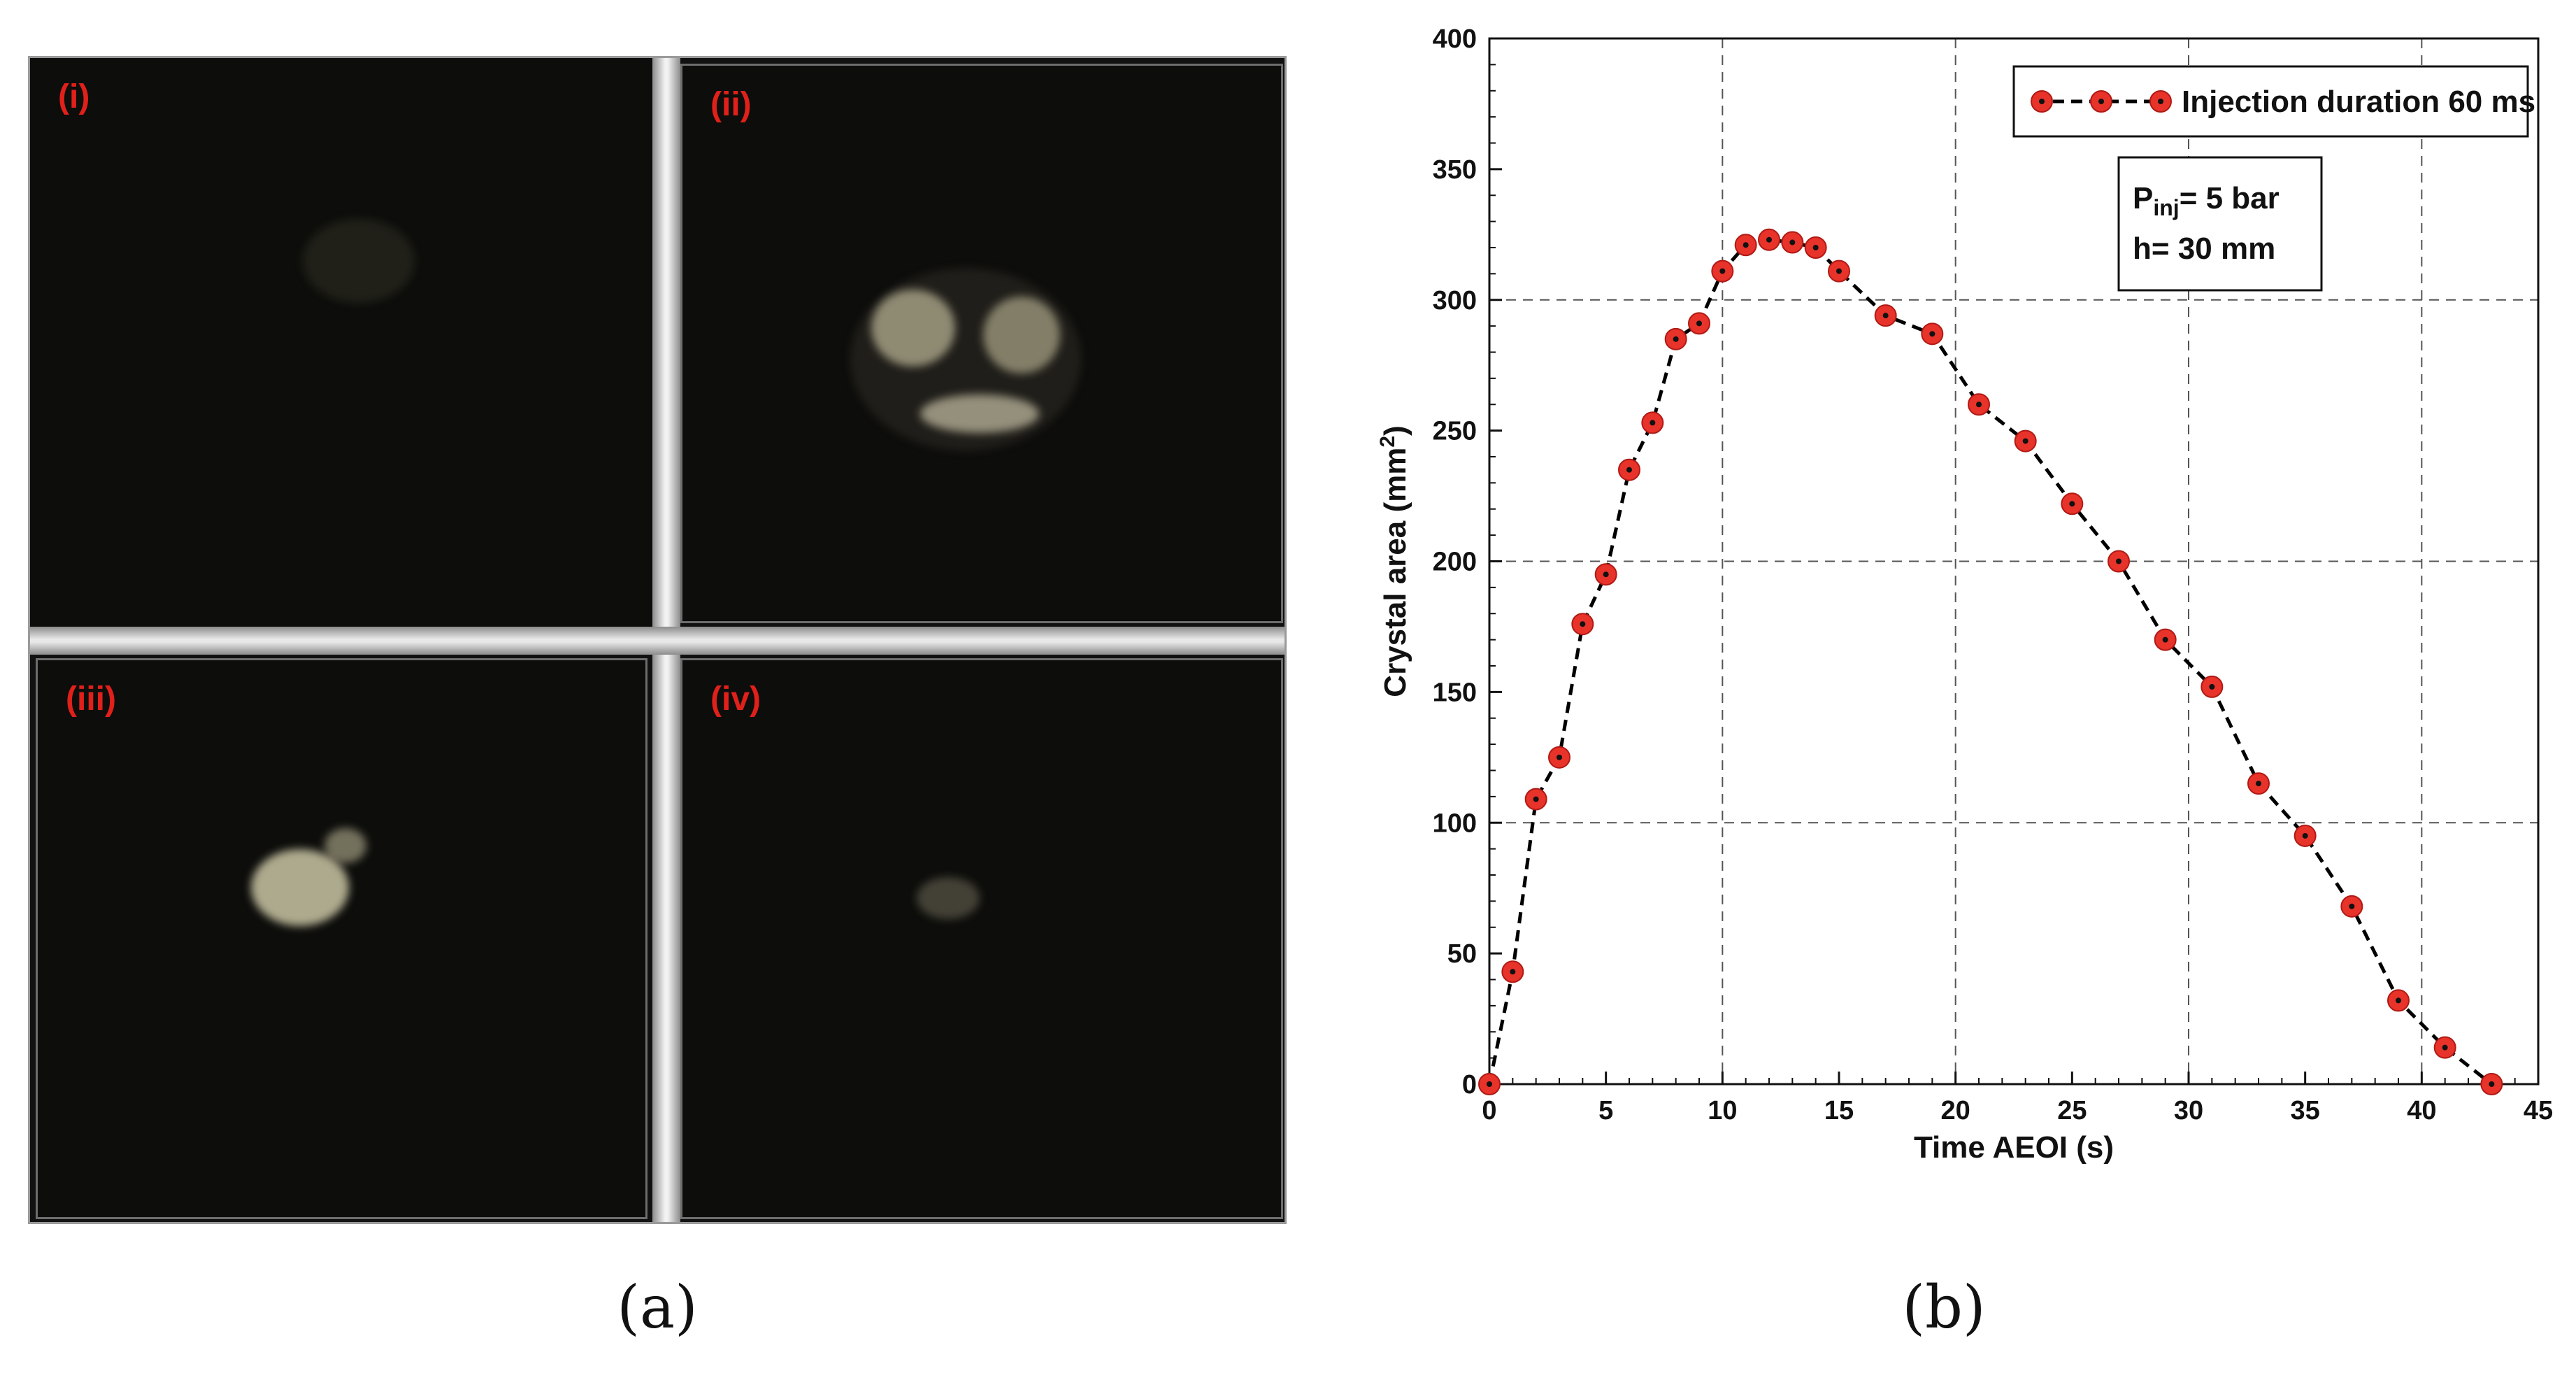 The height and width of the screenshot is (1373, 2576). I want to click on photo-label: (iii), so click(91, 699).